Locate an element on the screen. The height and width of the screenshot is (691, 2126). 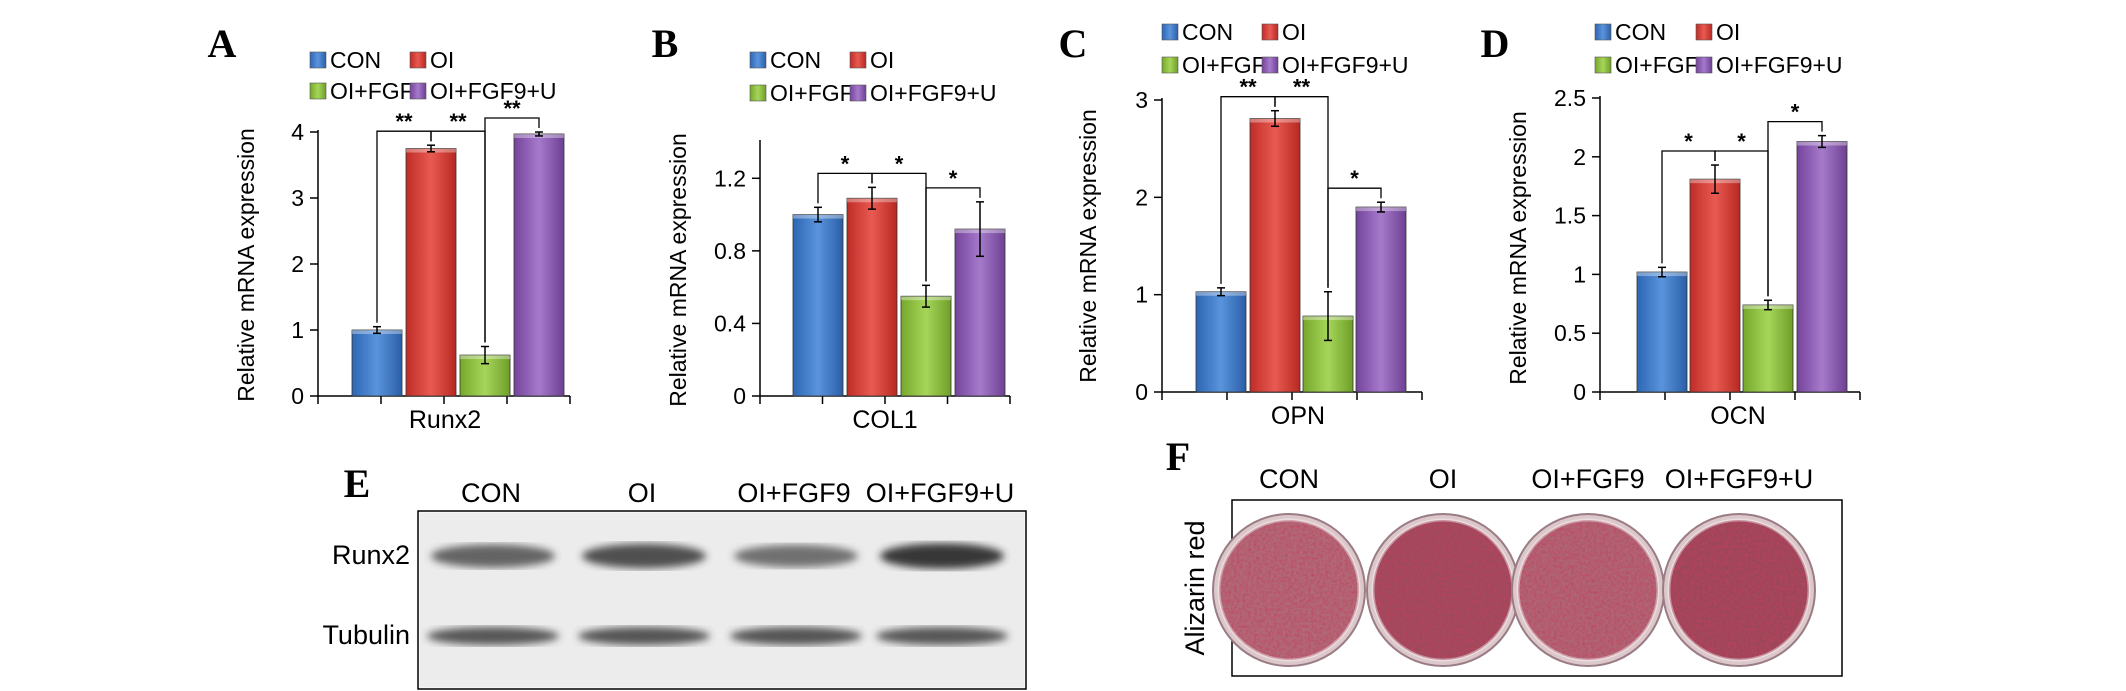
dish-row-label: Alizarin red is located at coordinates (1195, 587).